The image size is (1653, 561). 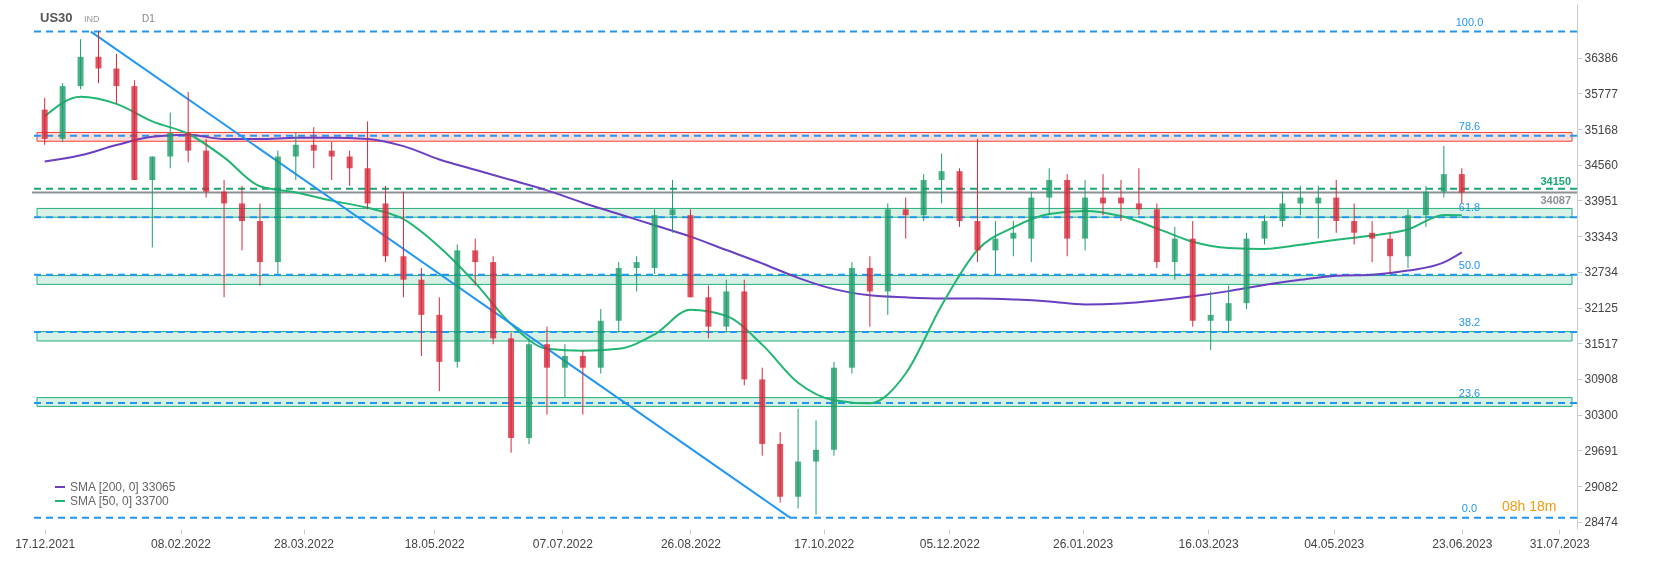 I want to click on x-tick-label: 05.12.2022, so click(x=950, y=543).